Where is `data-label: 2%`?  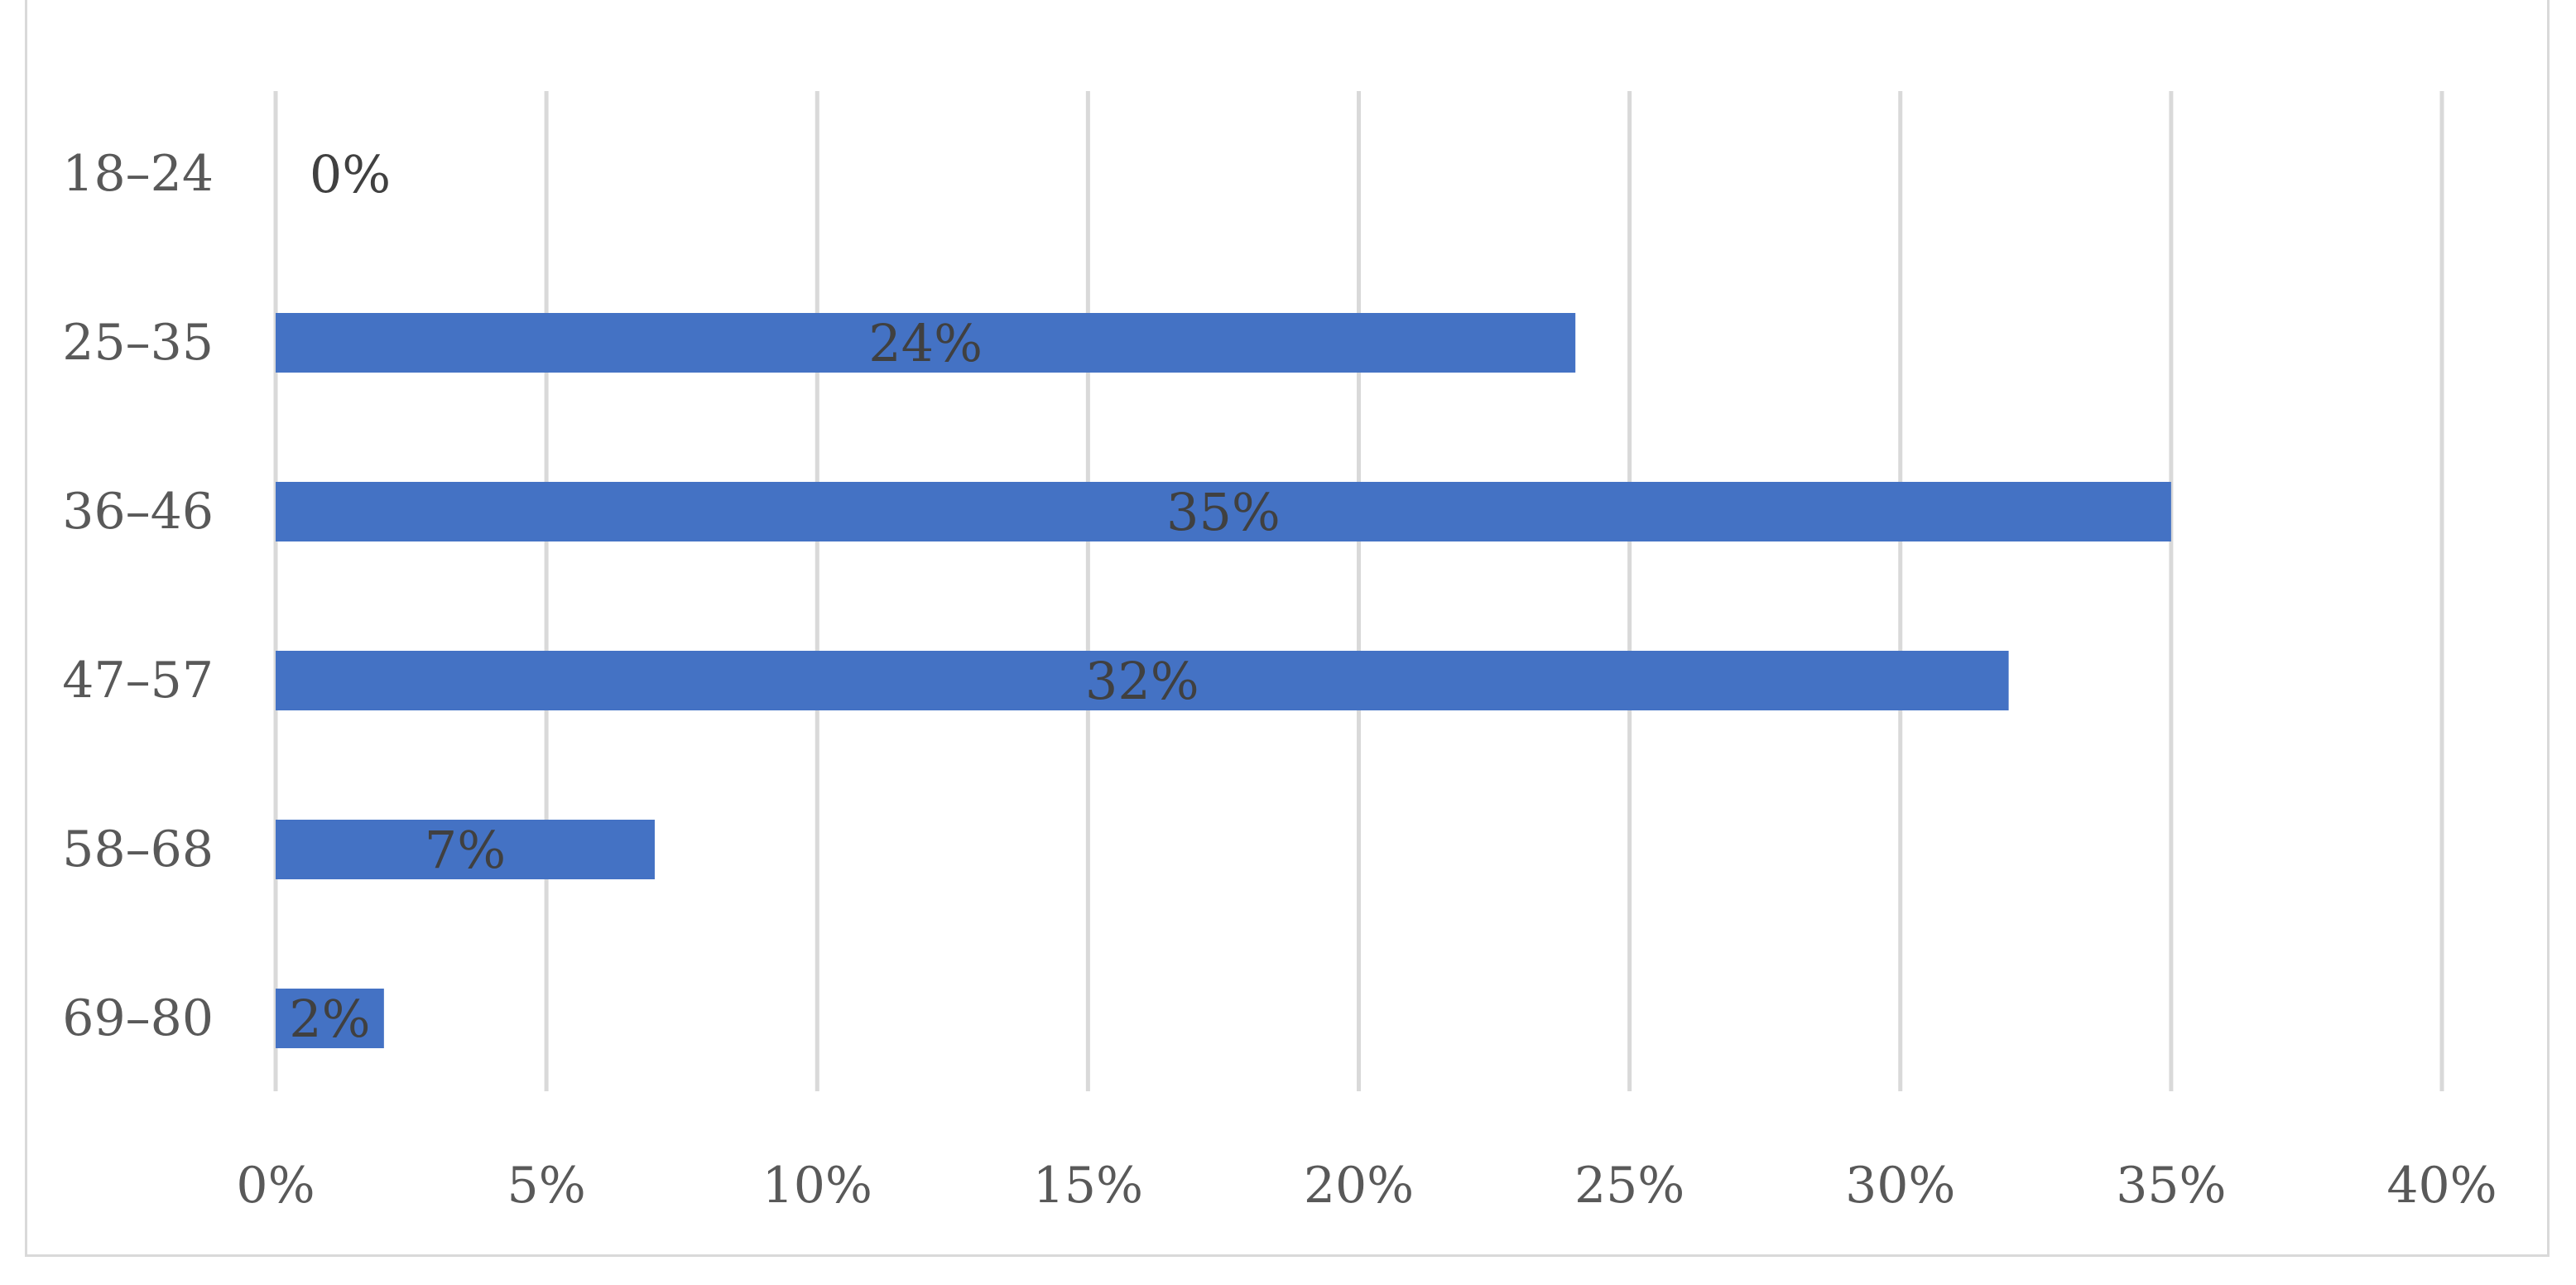 data-label: 2% is located at coordinates (329, 1019).